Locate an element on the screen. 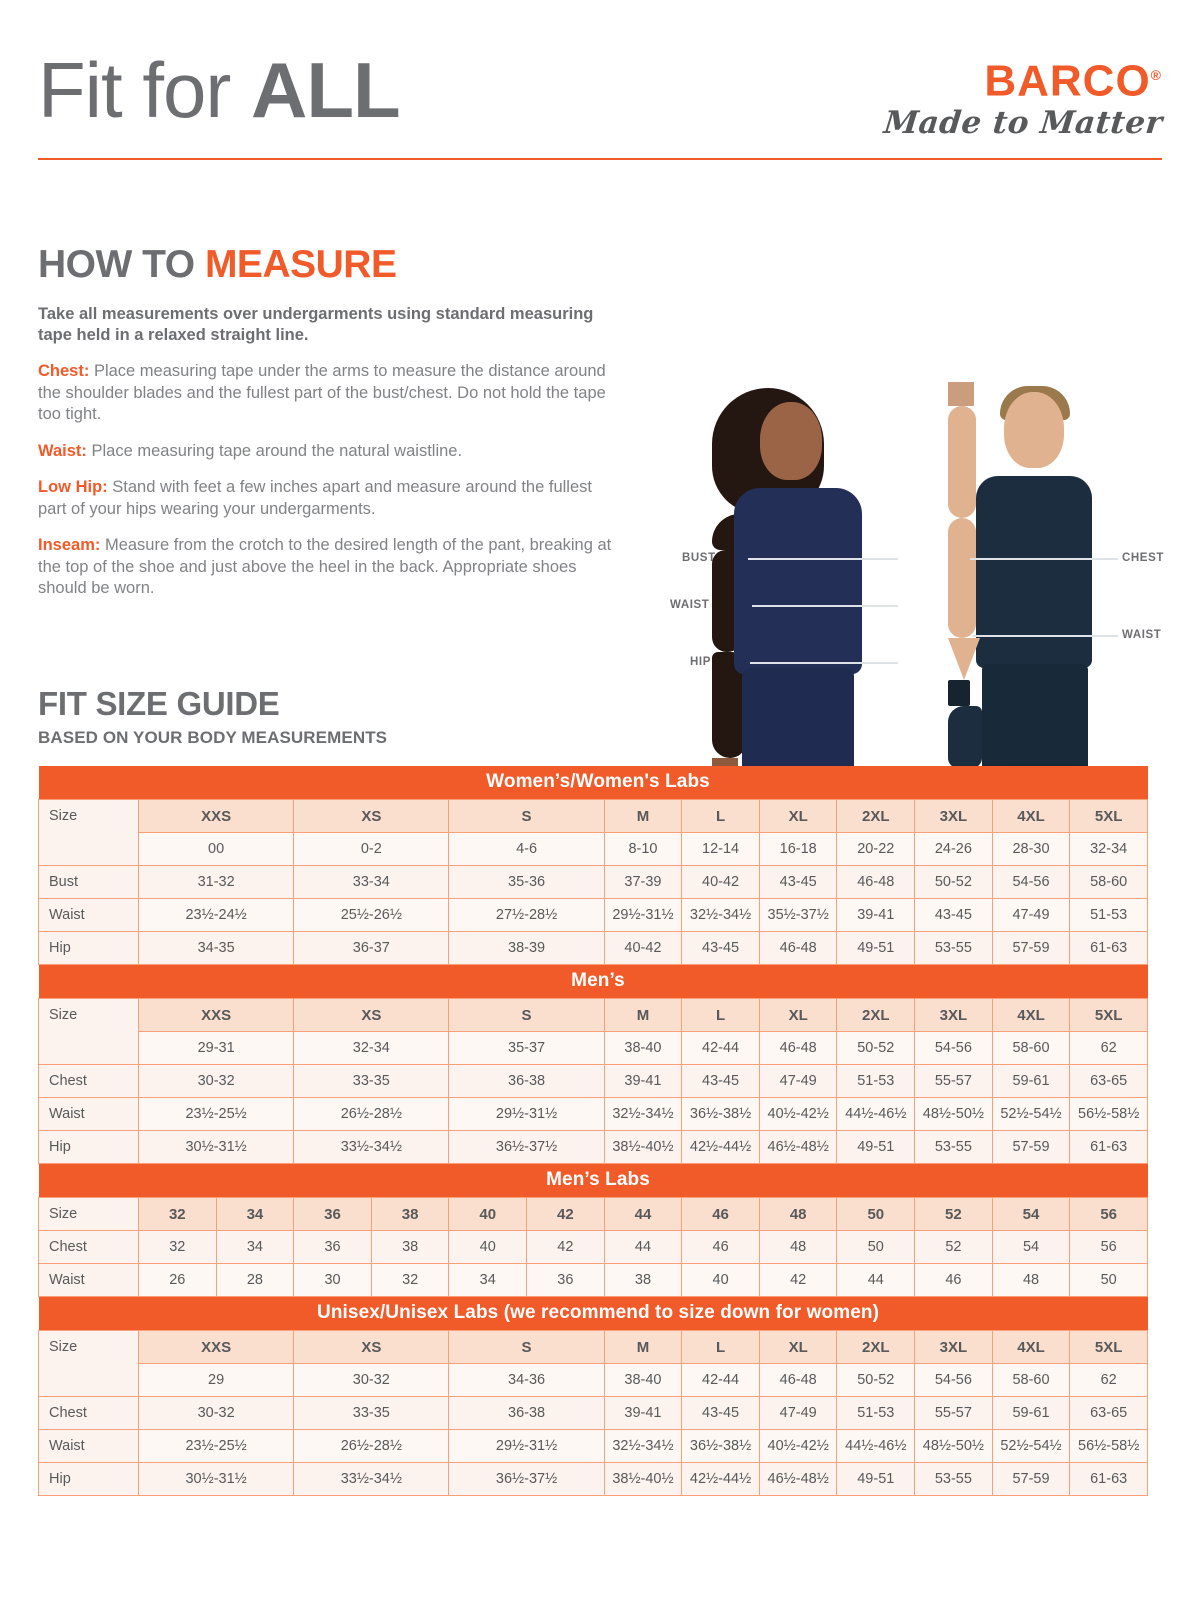 This screenshot has height=1600, width=1200. measurement-cell: 38 is located at coordinates (410, 1247).